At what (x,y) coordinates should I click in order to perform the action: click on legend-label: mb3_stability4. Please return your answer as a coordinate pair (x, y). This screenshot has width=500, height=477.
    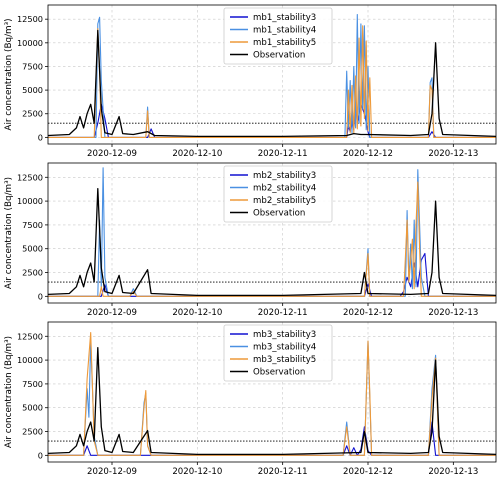
    Looking at the image, I should click on (284, 348).